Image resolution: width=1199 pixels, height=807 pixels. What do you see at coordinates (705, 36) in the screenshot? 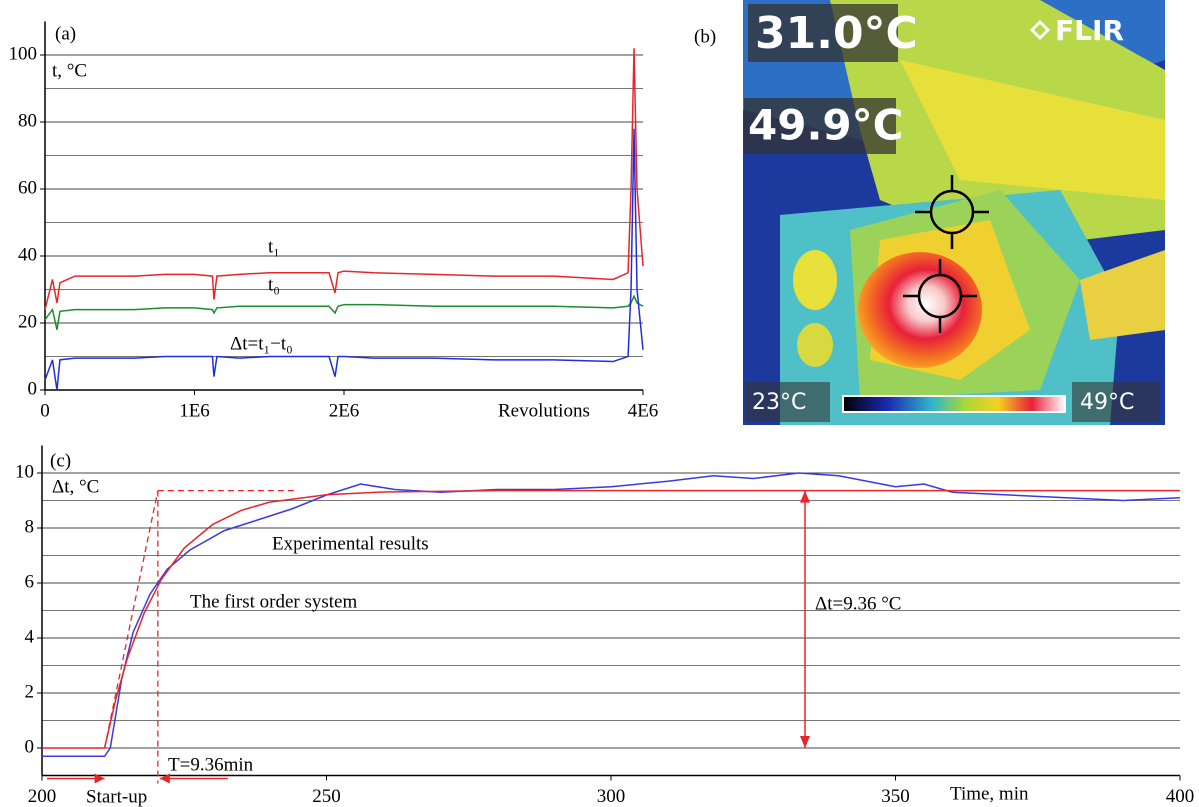
I see `panel-label: (b)` at bounding box center [705, 36].